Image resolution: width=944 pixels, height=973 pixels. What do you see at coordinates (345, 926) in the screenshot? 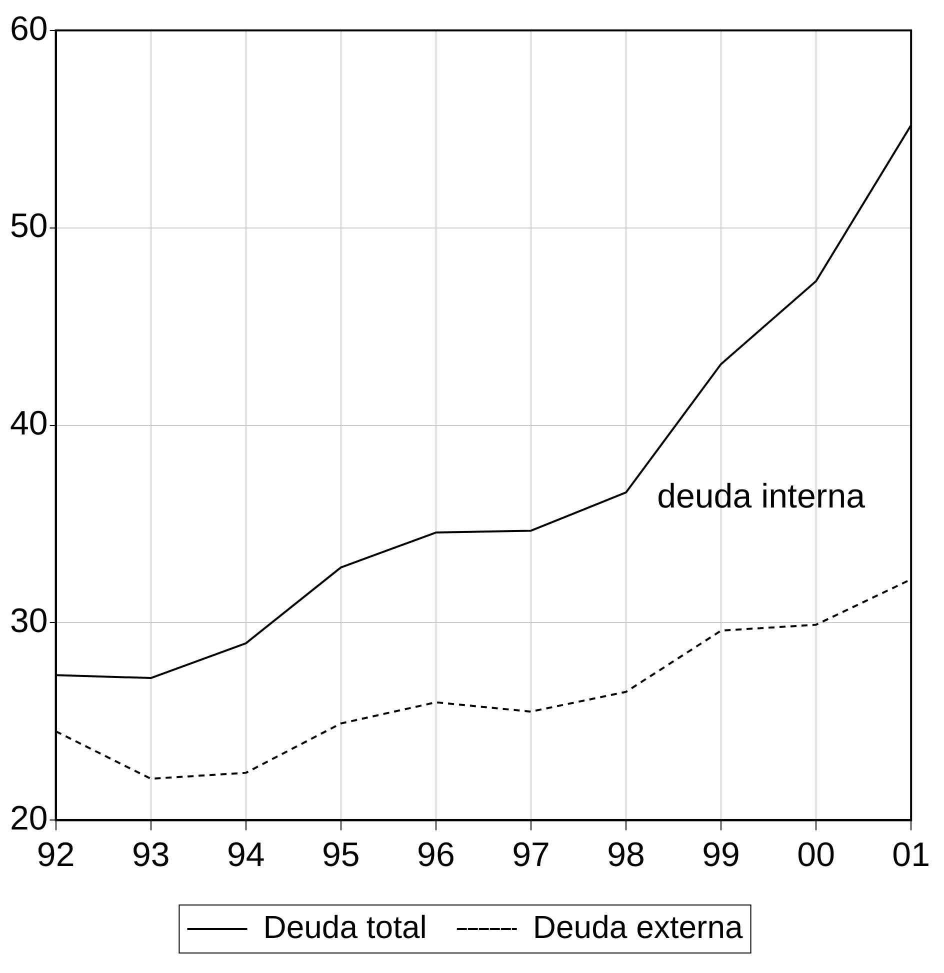
I see `legend-label: Deuda total` at bounding box center [345, 926].